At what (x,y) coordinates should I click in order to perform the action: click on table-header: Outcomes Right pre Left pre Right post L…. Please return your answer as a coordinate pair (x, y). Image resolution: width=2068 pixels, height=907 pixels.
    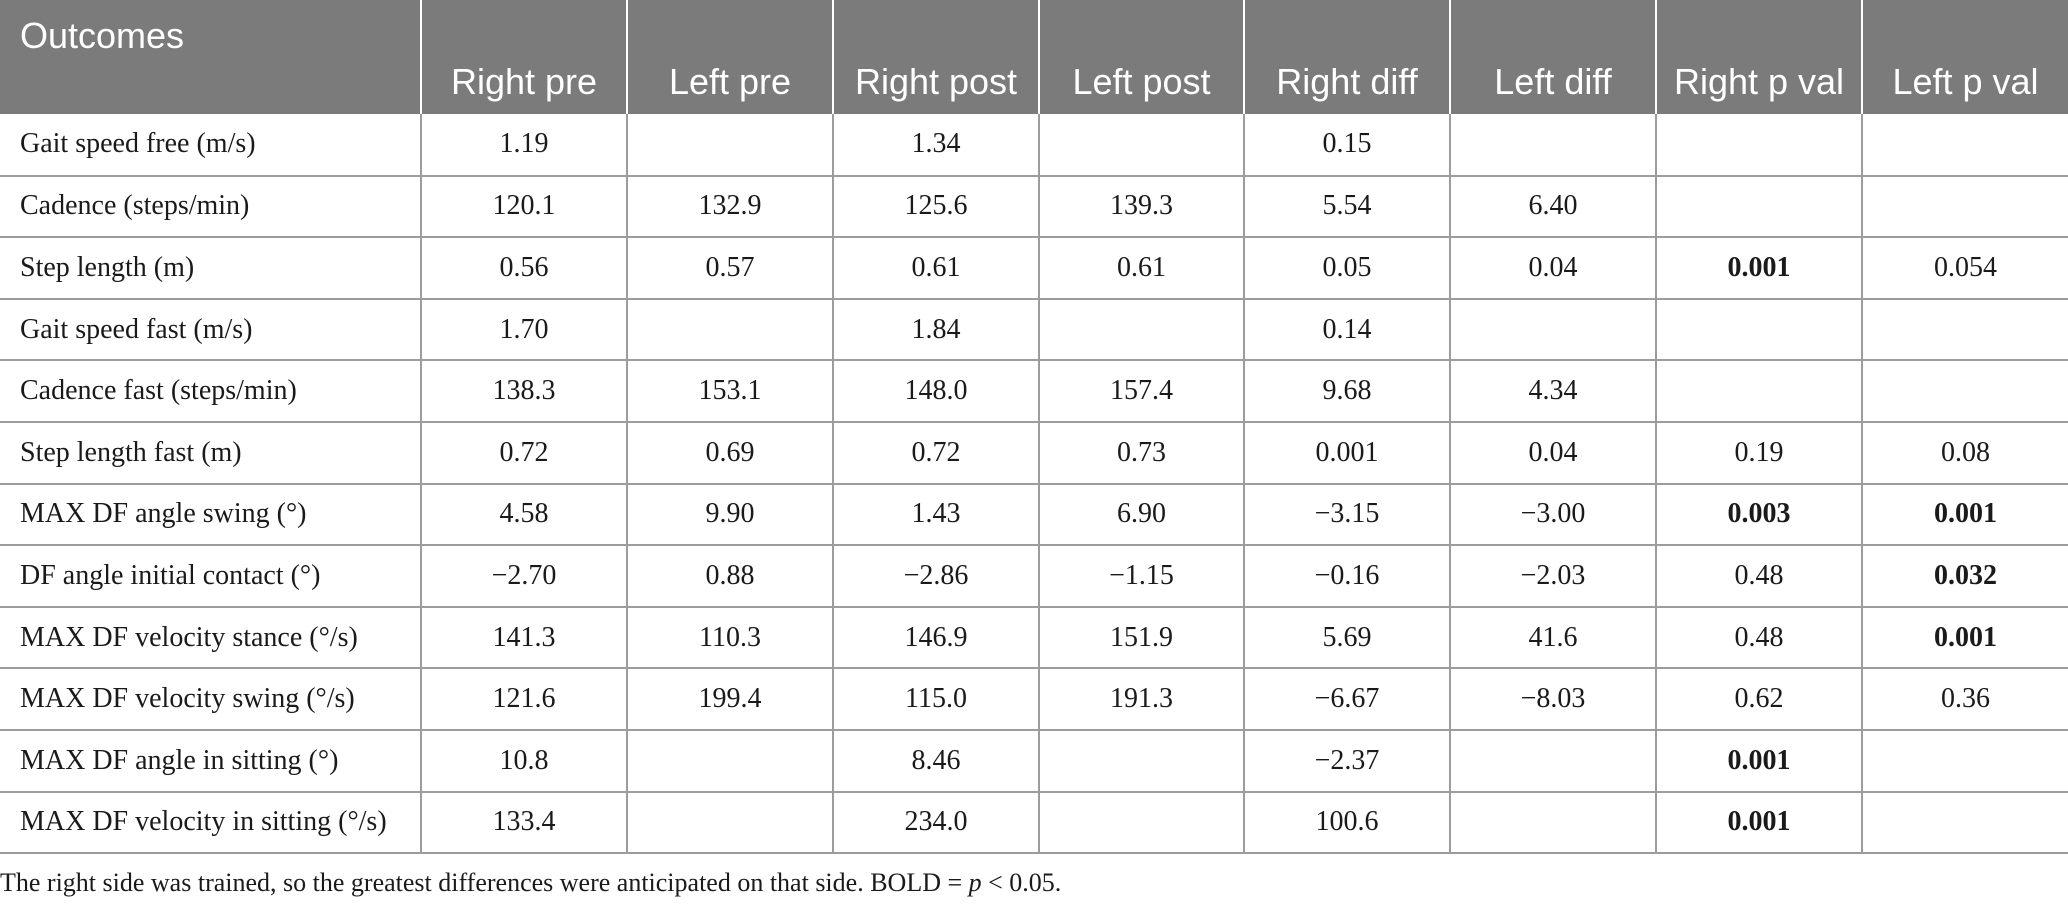
    Looking at the image, I should click on (1034, 57).